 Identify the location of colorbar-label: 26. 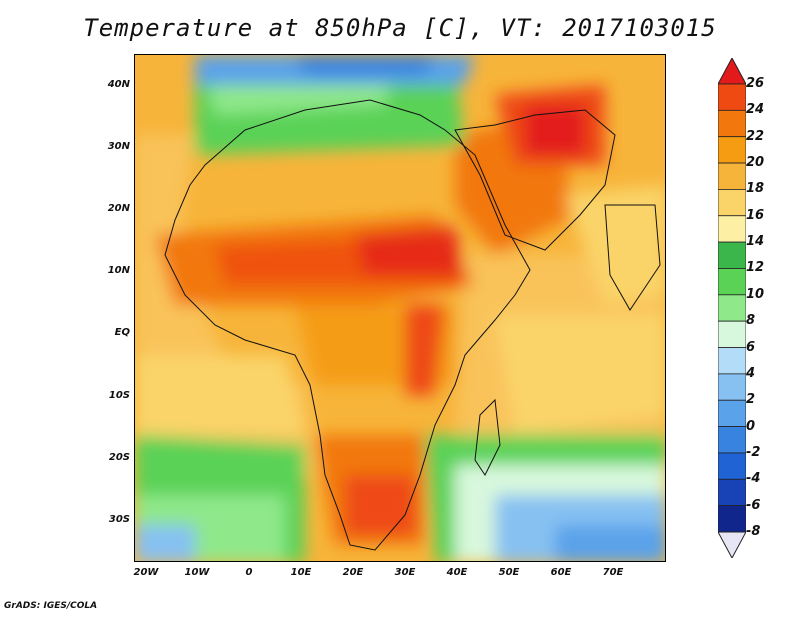
(755, 83).